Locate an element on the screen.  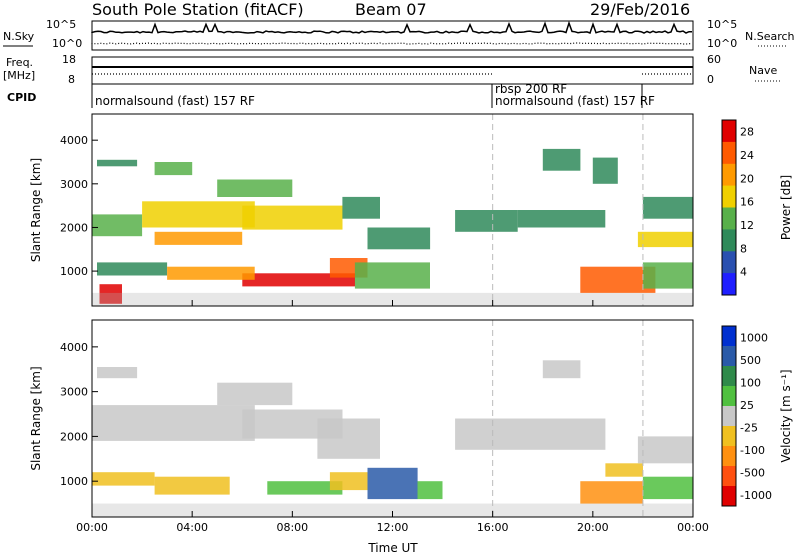
velocity-colorbar-tick: -25 is located at coordinates (749, 427).